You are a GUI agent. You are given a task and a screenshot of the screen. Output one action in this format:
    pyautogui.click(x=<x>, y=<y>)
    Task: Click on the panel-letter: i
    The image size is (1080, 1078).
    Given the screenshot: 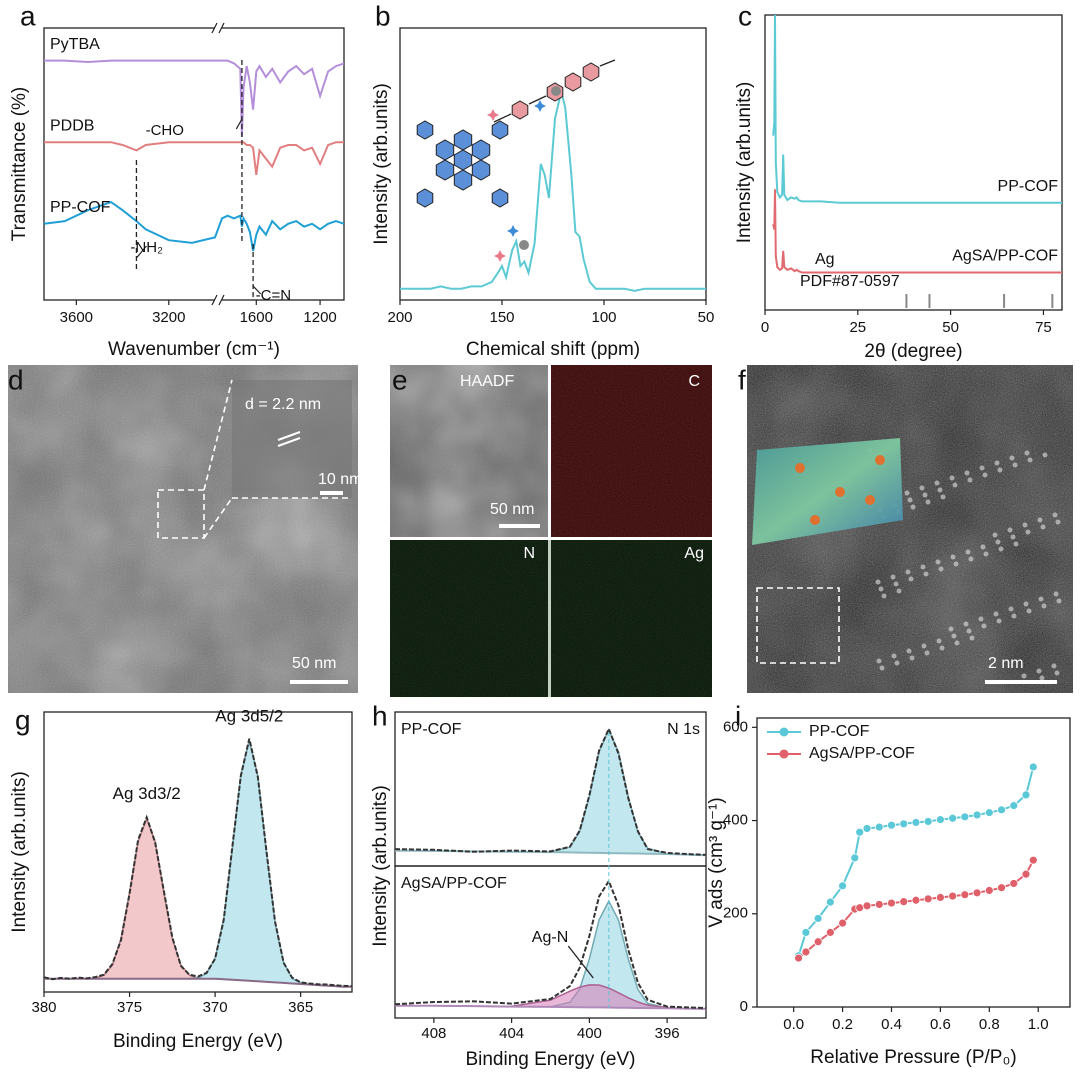 What is the action you would take?
    pyautogui.click(x=738, y=715)
    